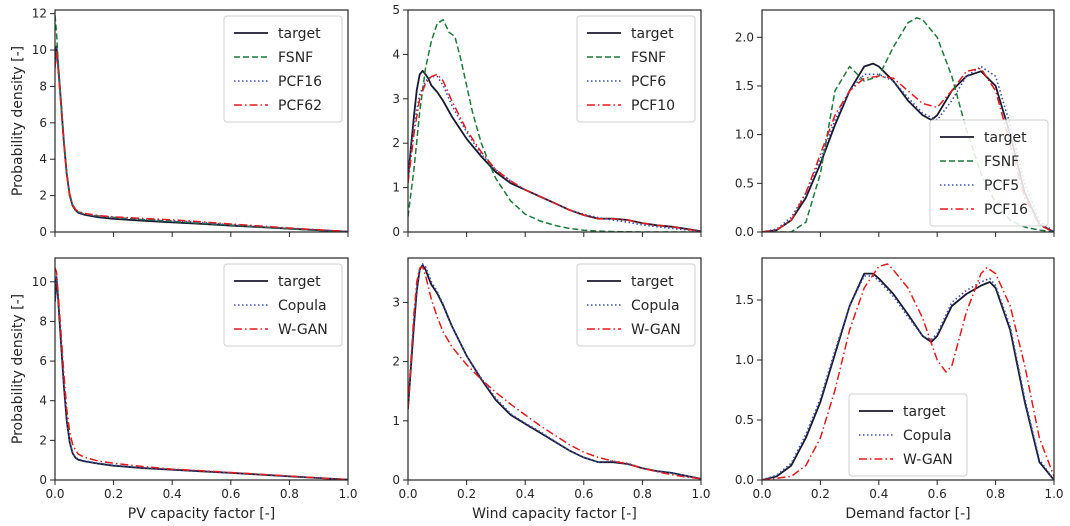 This screenshot has height=526, width=1070. Describe the element at coordinates (648, 82) in the screenshot. I see `legend-label-pcf6: PCF6` at that location.